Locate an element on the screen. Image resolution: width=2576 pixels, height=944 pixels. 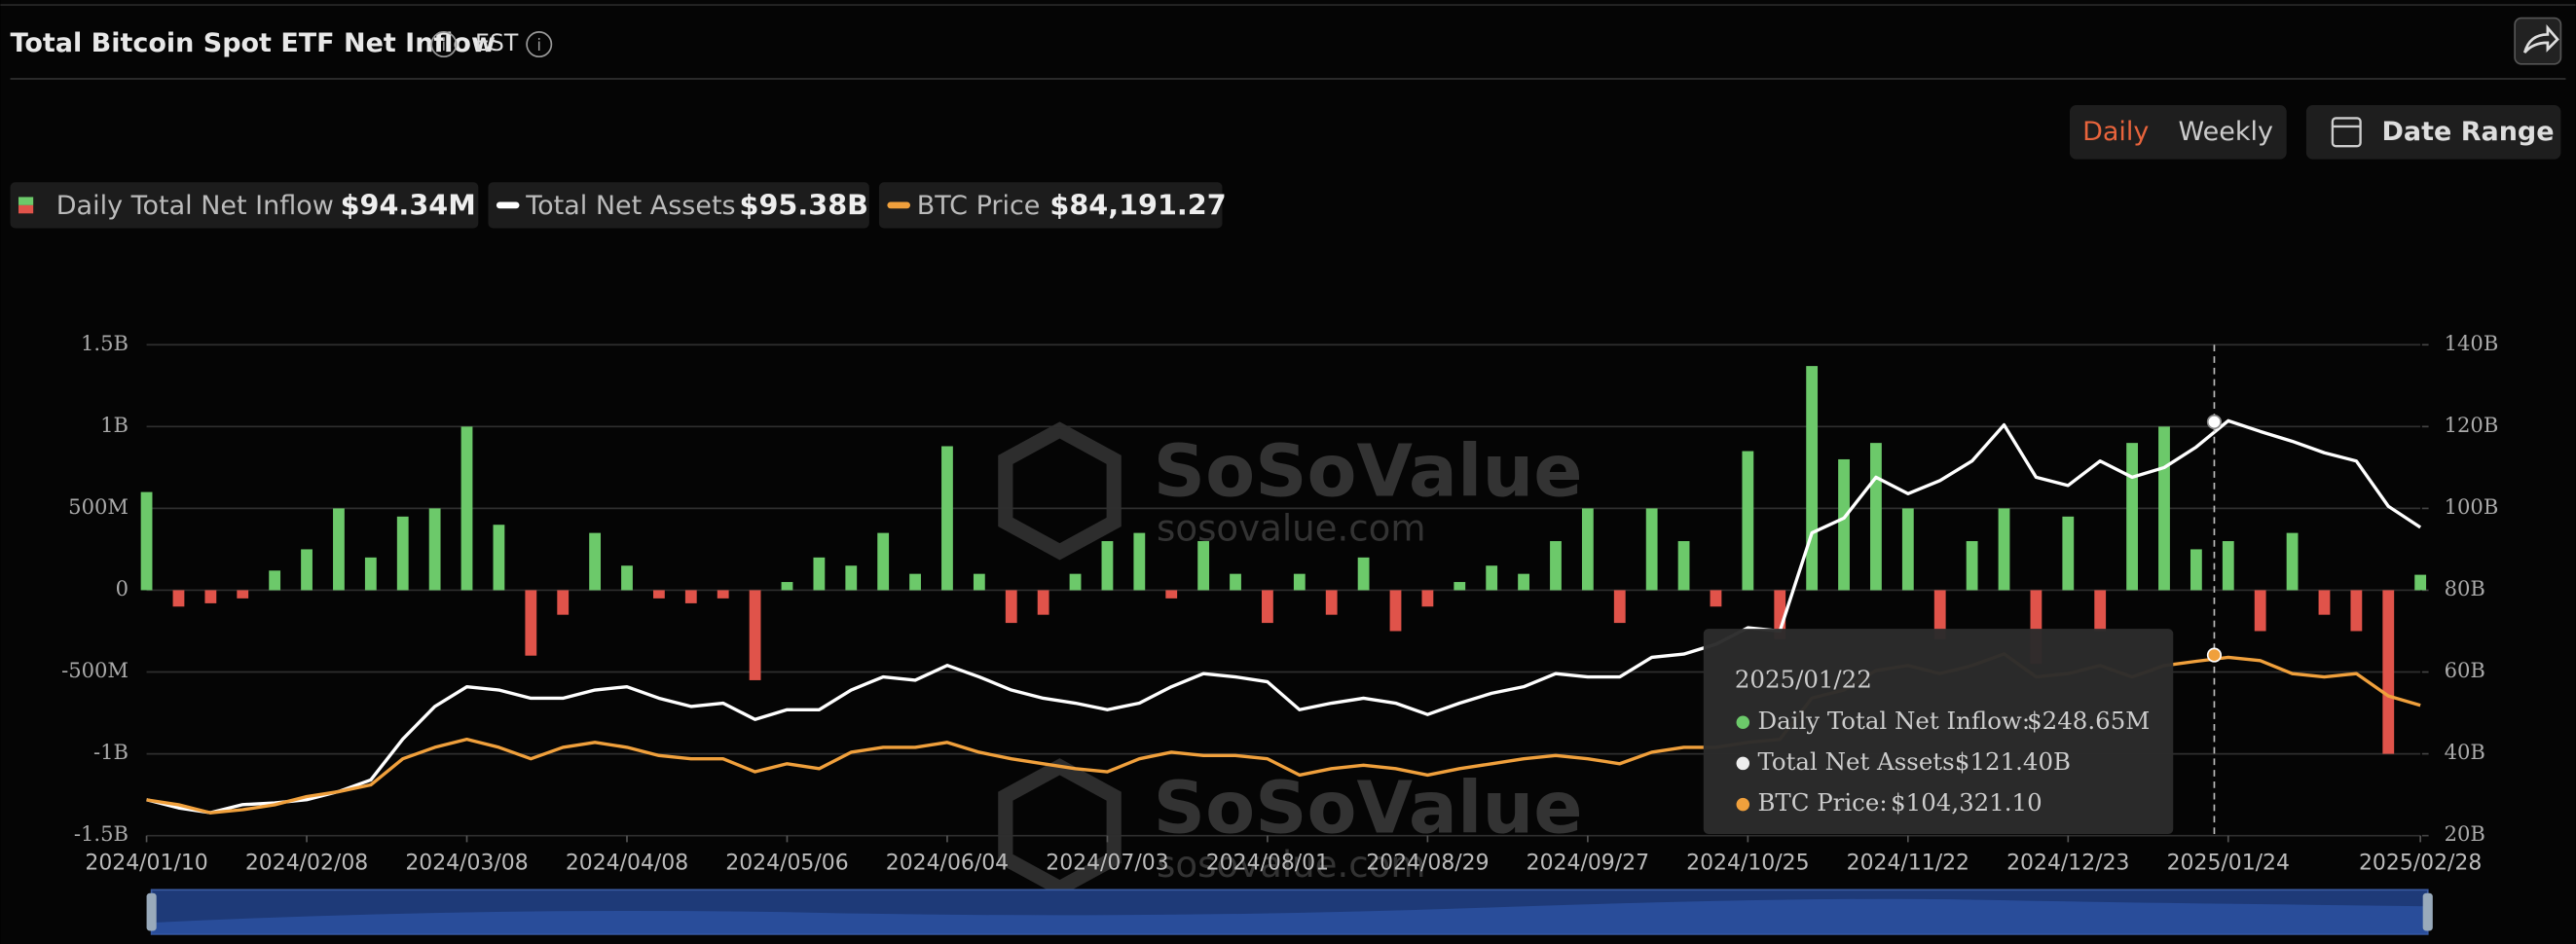
tab-weekly: Weekly is located at coordinates (2226, 132).